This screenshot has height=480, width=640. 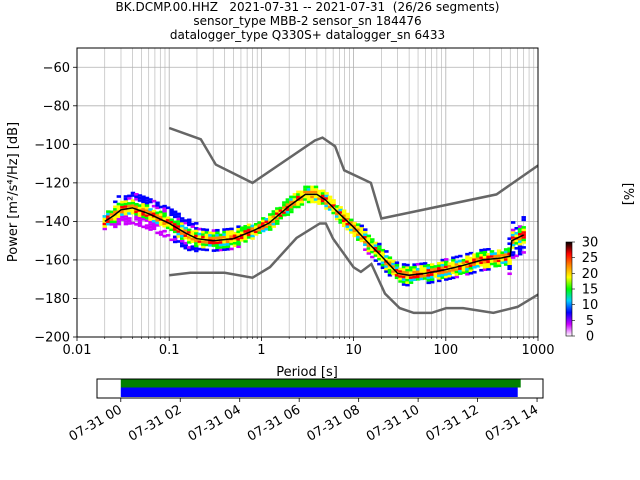 What do you see at coordinates (590, 290) in the screenshot?
I see `colorbar-tick-label: 15` at bounding box center [590, 290].